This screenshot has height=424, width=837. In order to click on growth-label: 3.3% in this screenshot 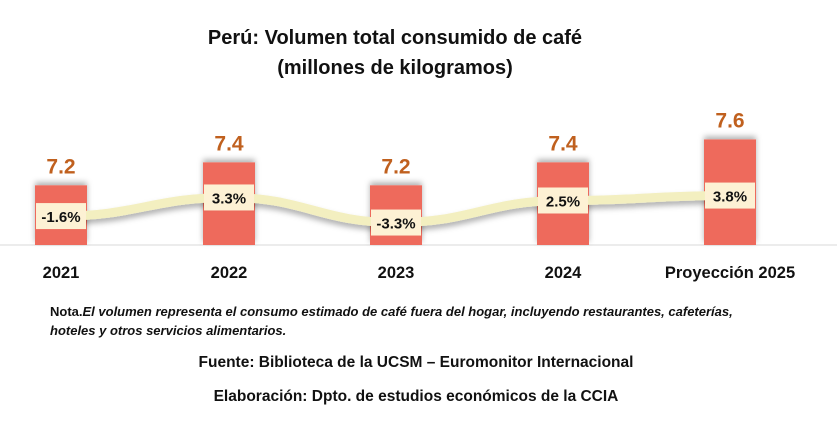, I will do `click(229, 198)`.